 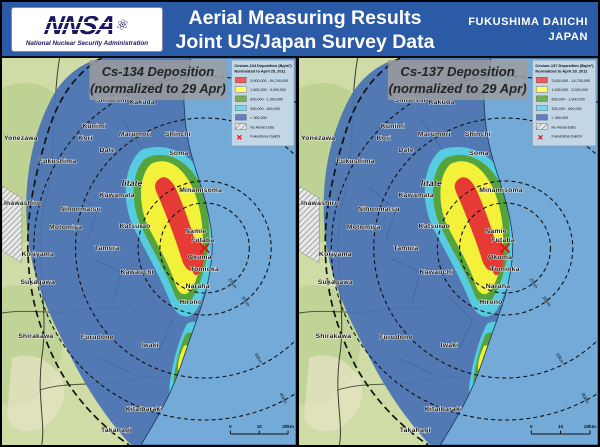 What do you see at coordinates (496, 231) in the screenshot?
I see `city-label-namie: Namie` at bounding box center [496, 231].